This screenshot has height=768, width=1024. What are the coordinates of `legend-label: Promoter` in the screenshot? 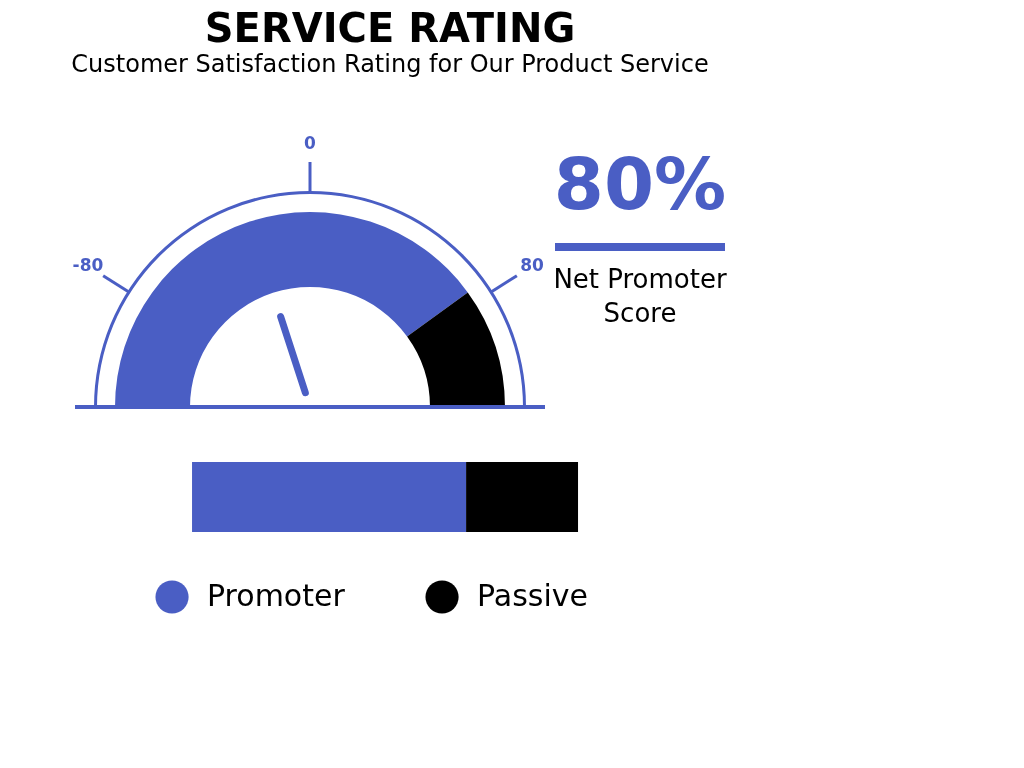 It's located at (276, 595).